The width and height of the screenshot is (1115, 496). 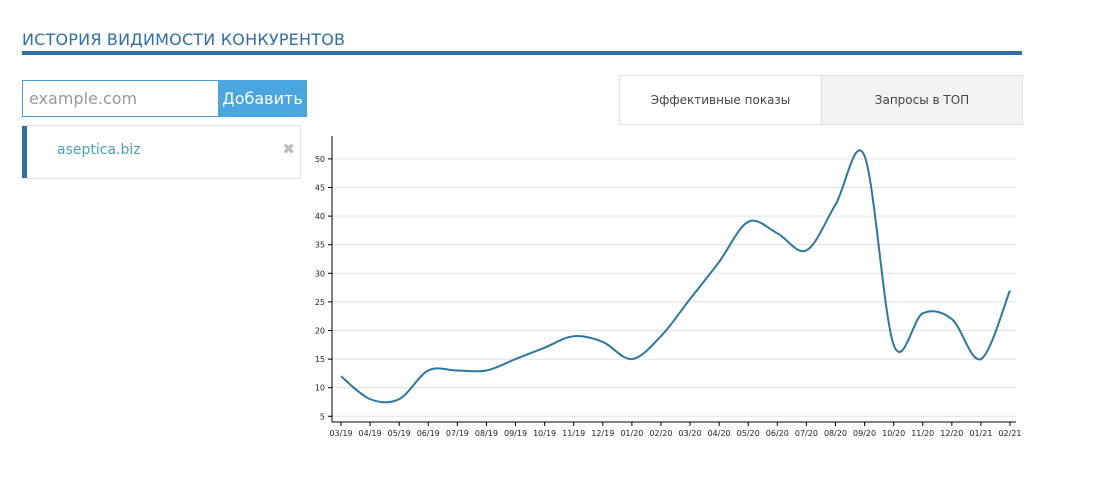 What do you see at coordinates (922, 100) in the screenshot?
I see `tab-top-queries: Запросы в ТОП` at bounding box center [922, 100].